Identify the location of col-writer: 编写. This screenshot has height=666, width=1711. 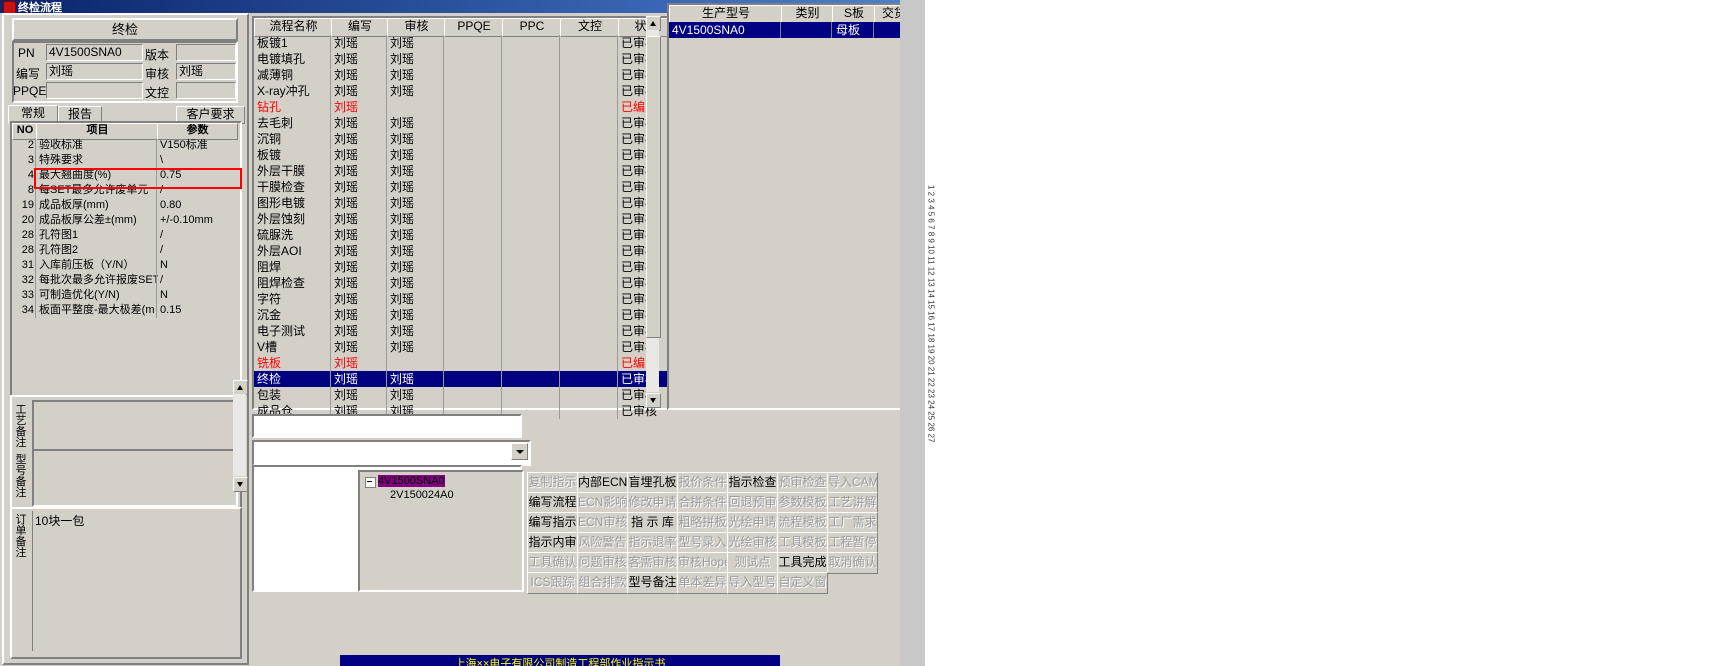
(360, 27).